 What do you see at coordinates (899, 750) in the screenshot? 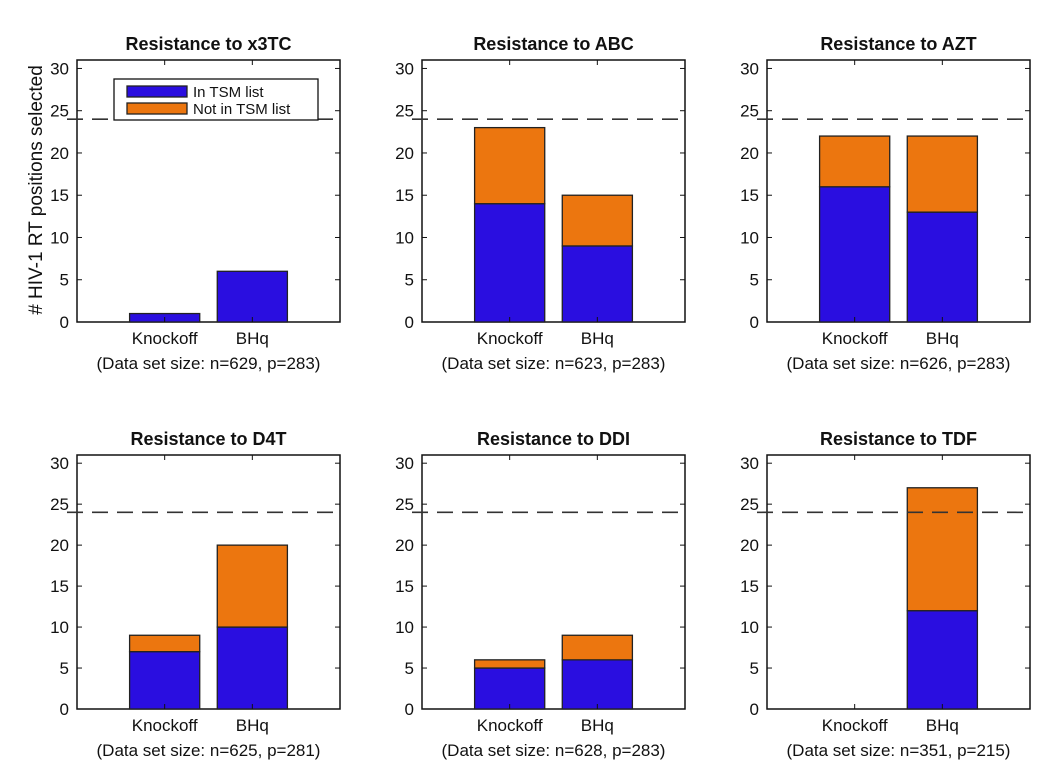
I see `dataset-size-note: (Data set size: n=351, p=215)` at bounding box center [899, 750].